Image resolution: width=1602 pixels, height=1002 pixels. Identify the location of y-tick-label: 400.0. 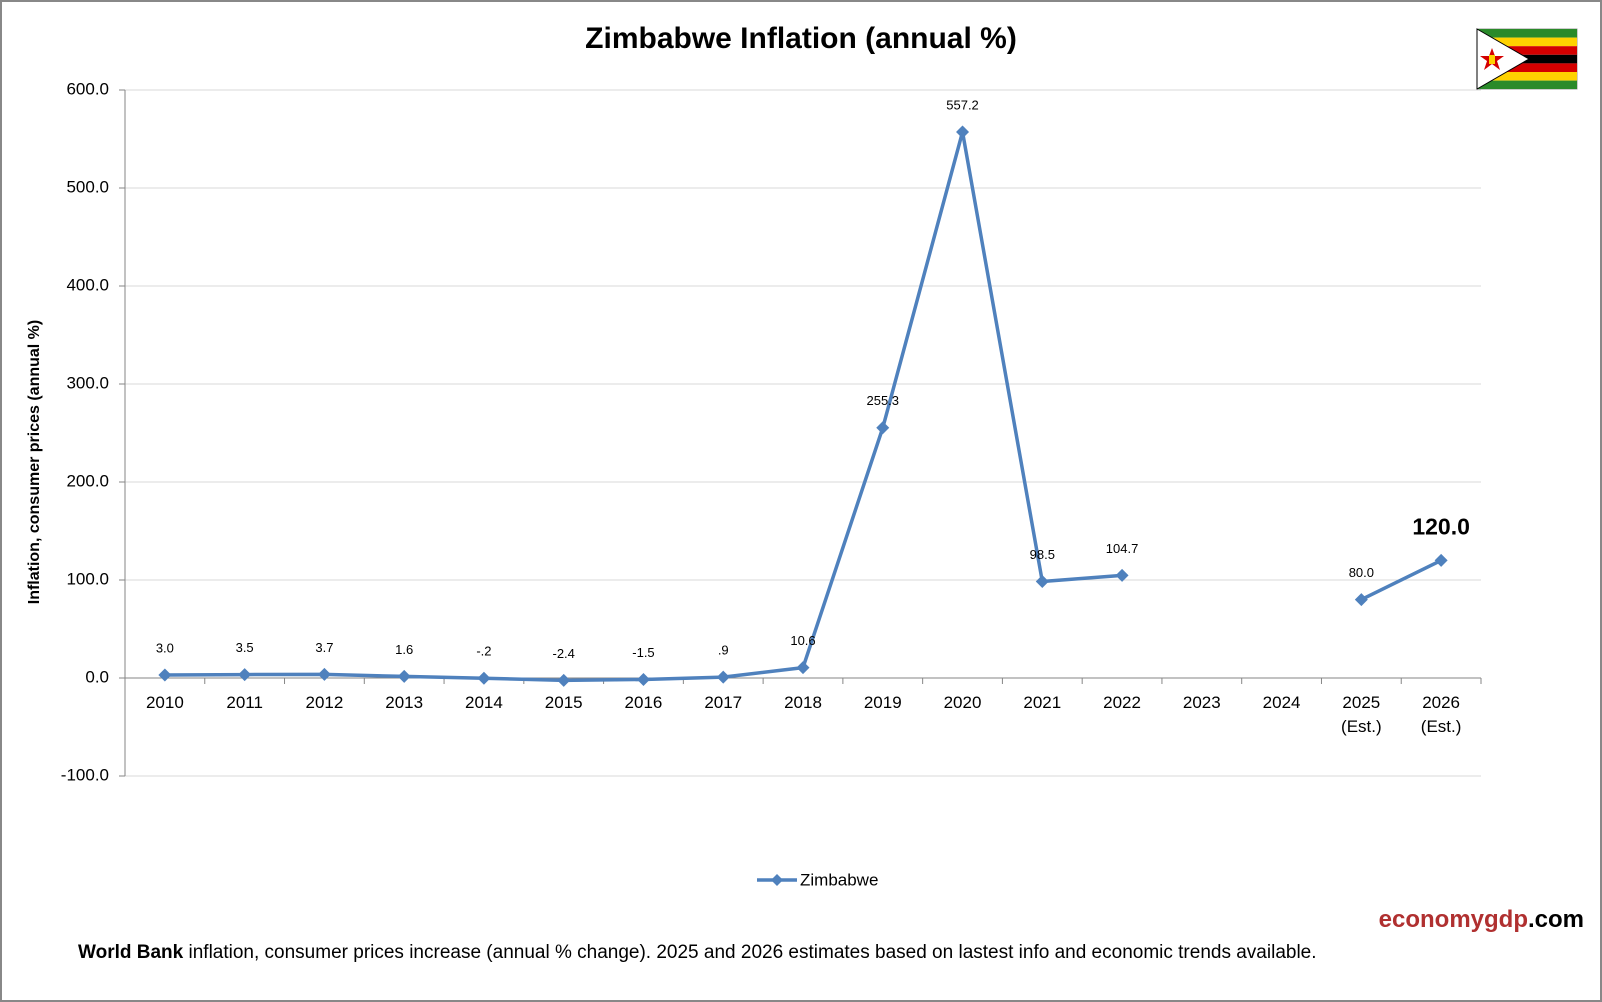
(87, 284).